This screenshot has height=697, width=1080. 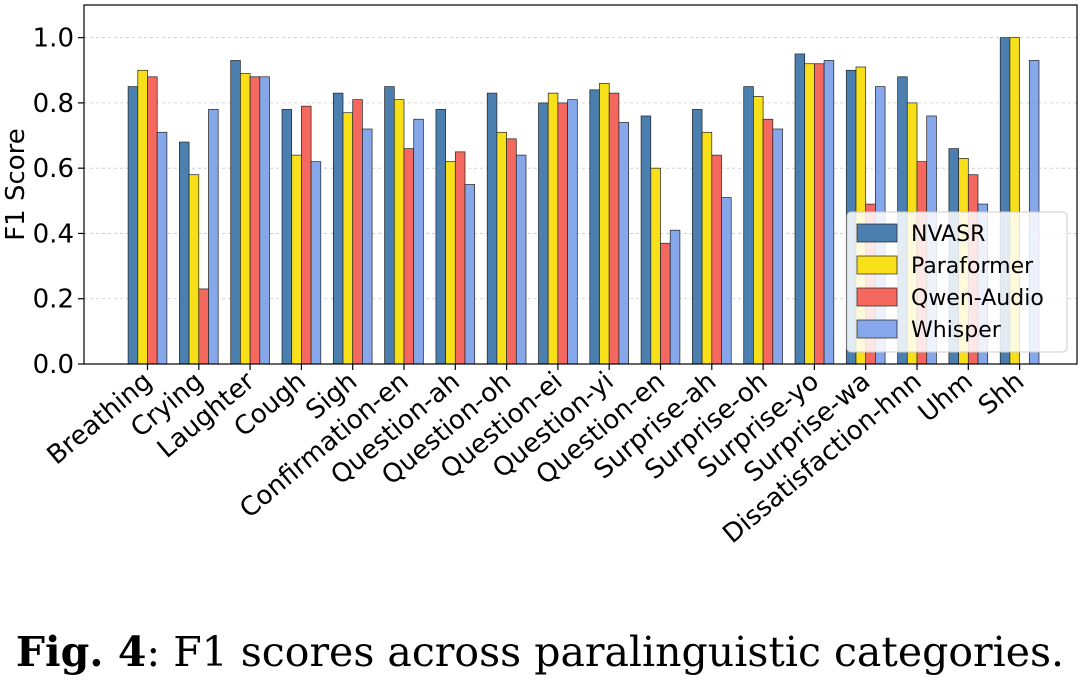 I want to click on bar-paraformer-crying, so click(x=194, y=269).